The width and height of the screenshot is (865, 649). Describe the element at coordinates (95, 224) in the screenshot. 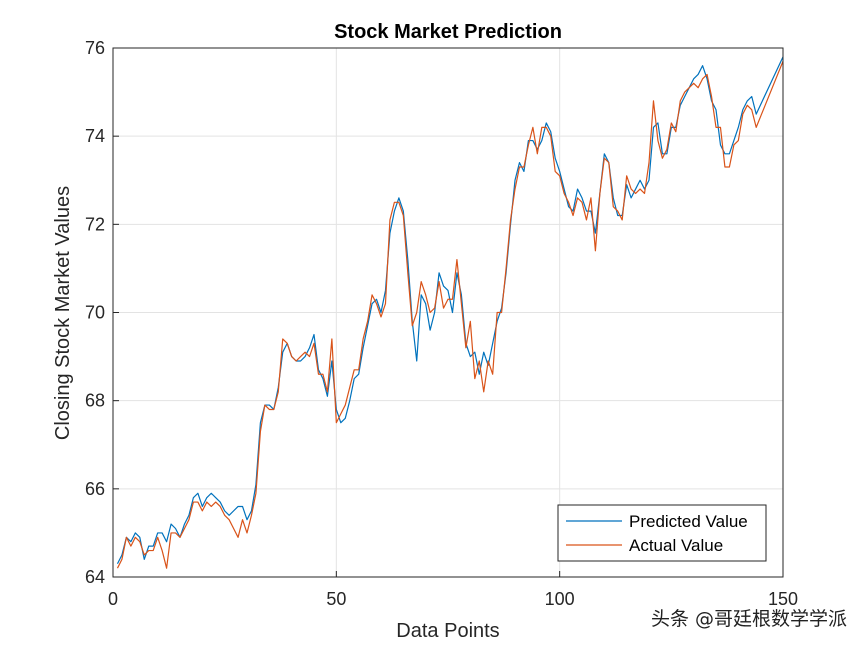

I see `y-tick-label: 72` at that location.